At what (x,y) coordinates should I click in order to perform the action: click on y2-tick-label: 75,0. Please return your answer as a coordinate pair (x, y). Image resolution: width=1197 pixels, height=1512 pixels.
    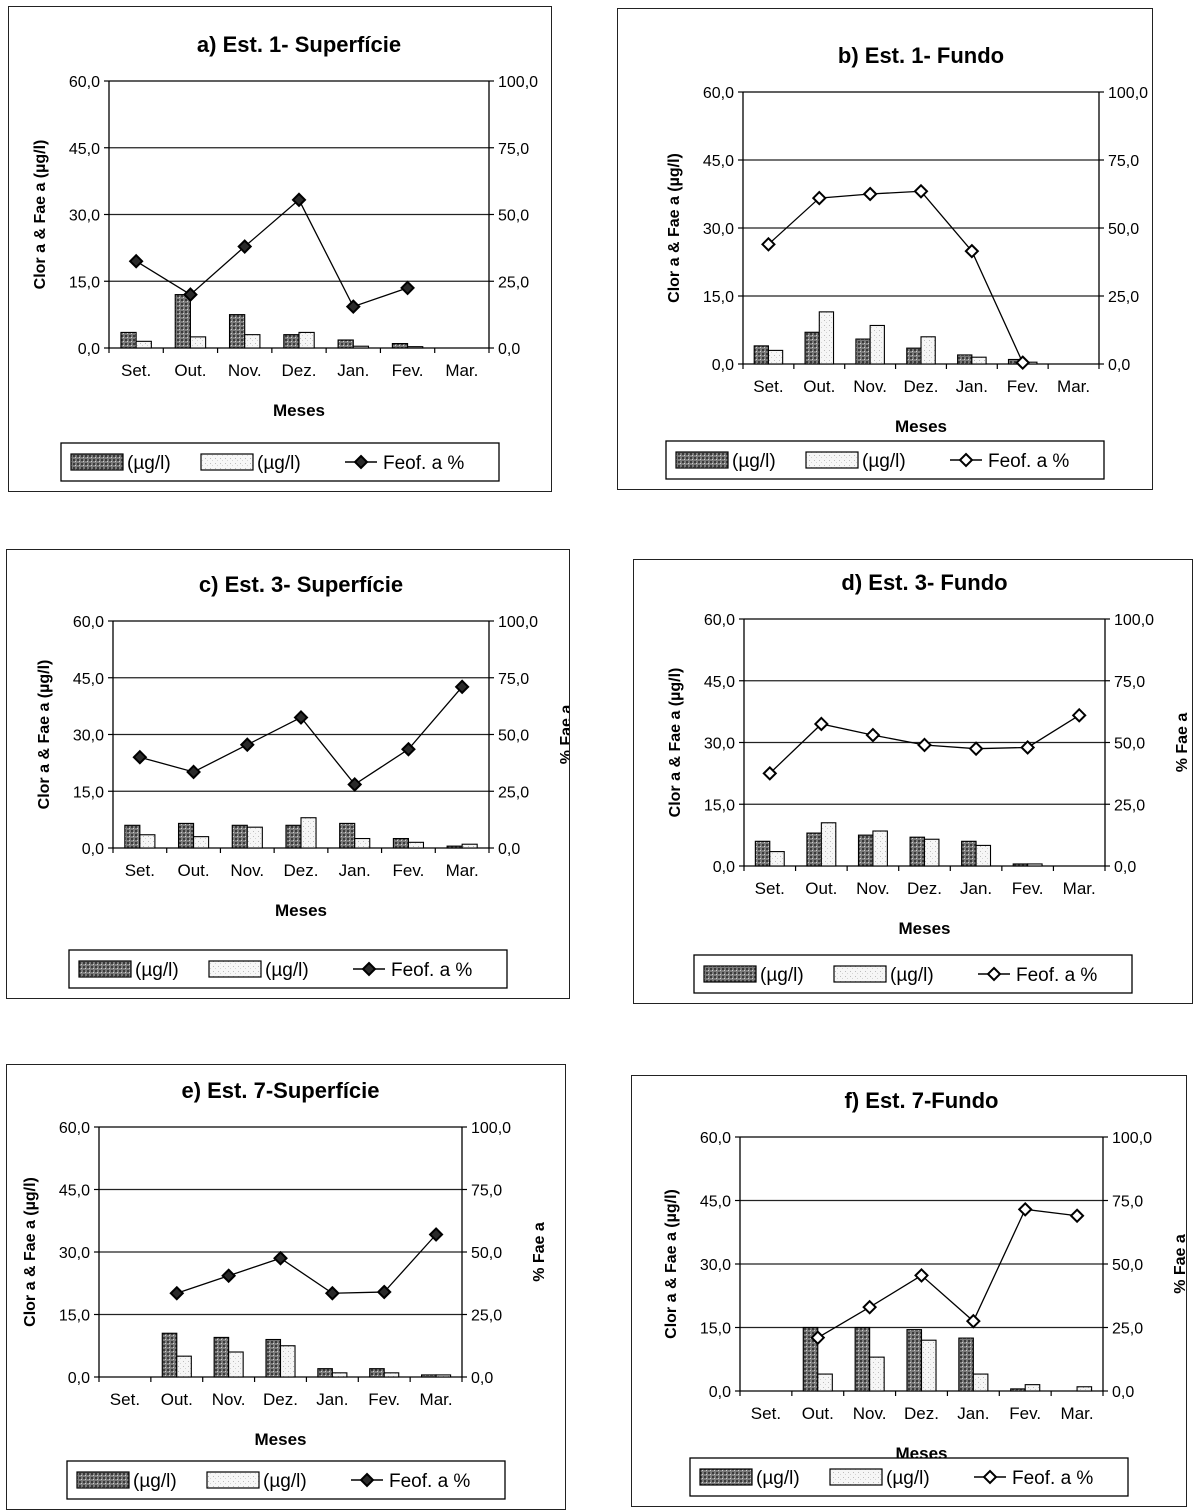
    Looking at the image, I should click on (513, 149).